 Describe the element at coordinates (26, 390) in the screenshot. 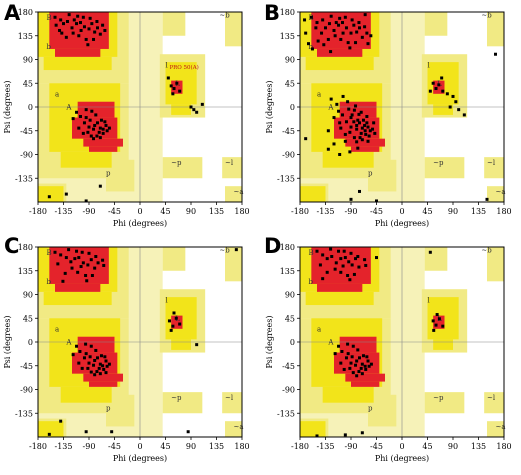

I see `y-tick-label: -90` at that location.